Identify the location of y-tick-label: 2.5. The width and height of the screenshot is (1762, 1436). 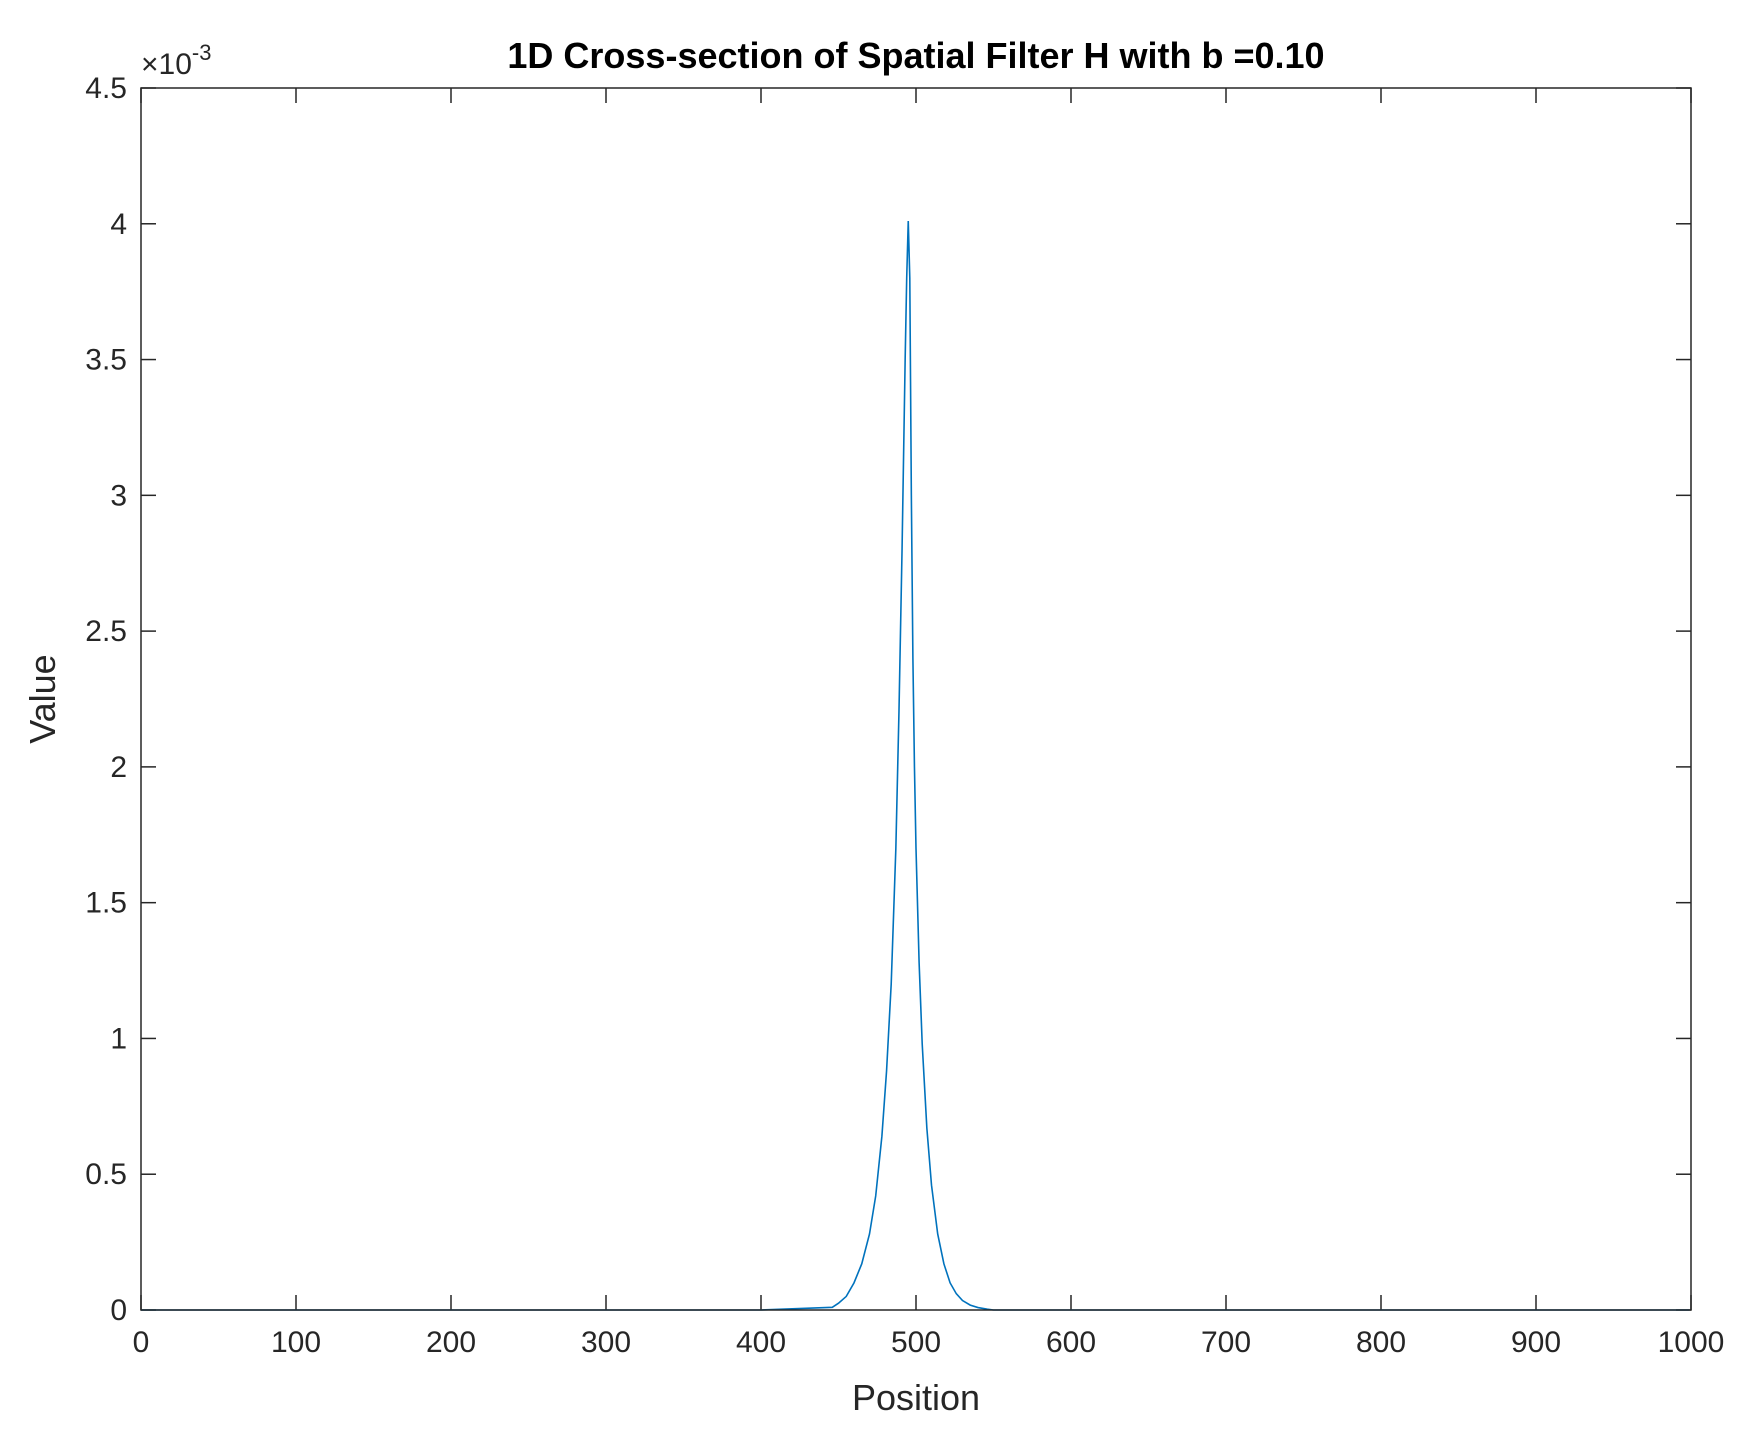
(106, 631).